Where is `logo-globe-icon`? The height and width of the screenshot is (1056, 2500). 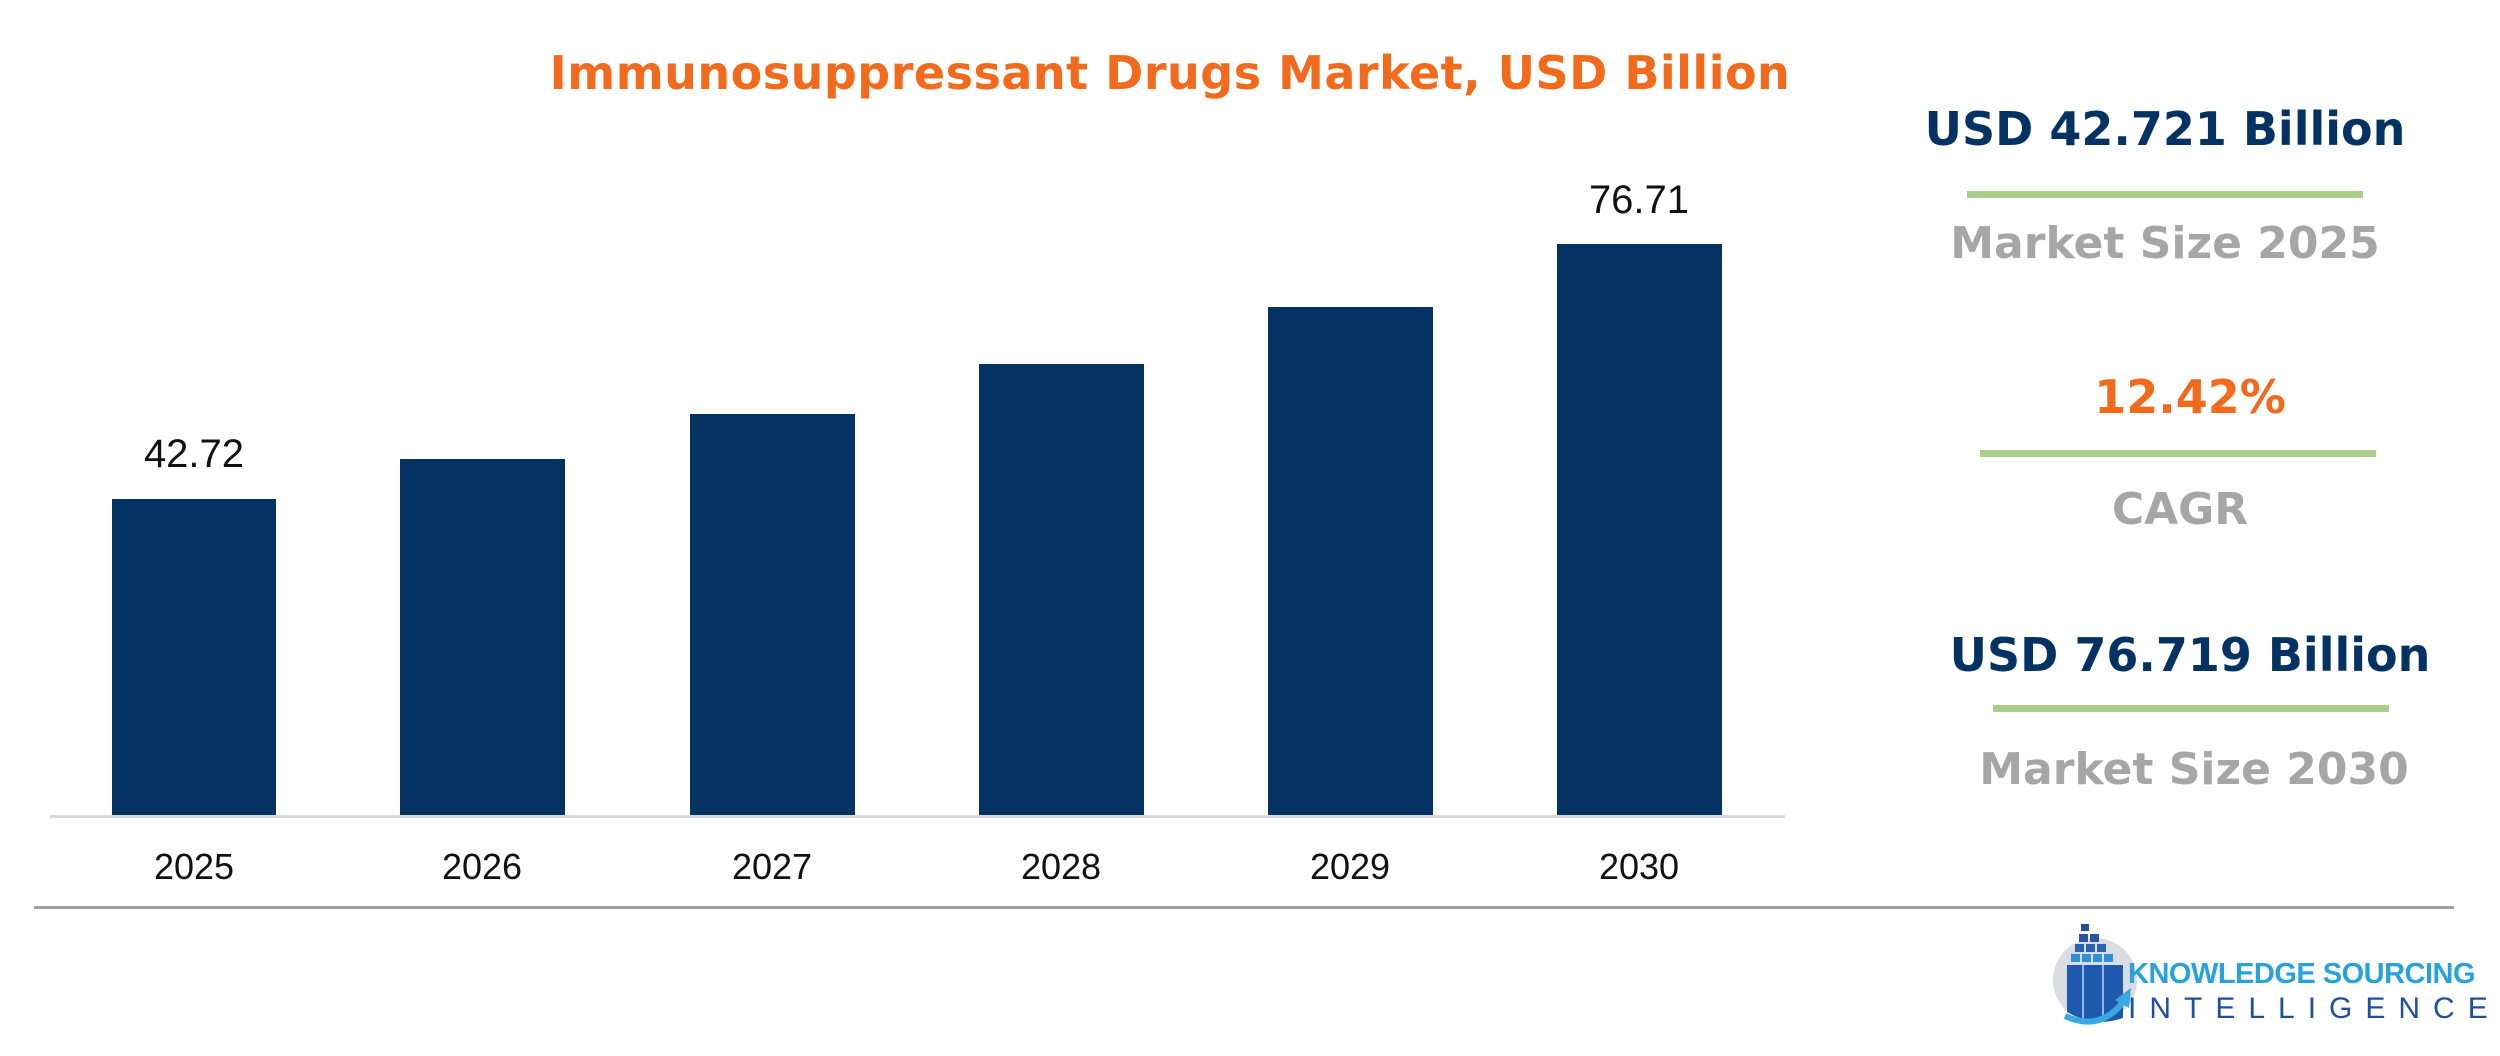 logo-globe-icon is located at coordinates (2095, 974).